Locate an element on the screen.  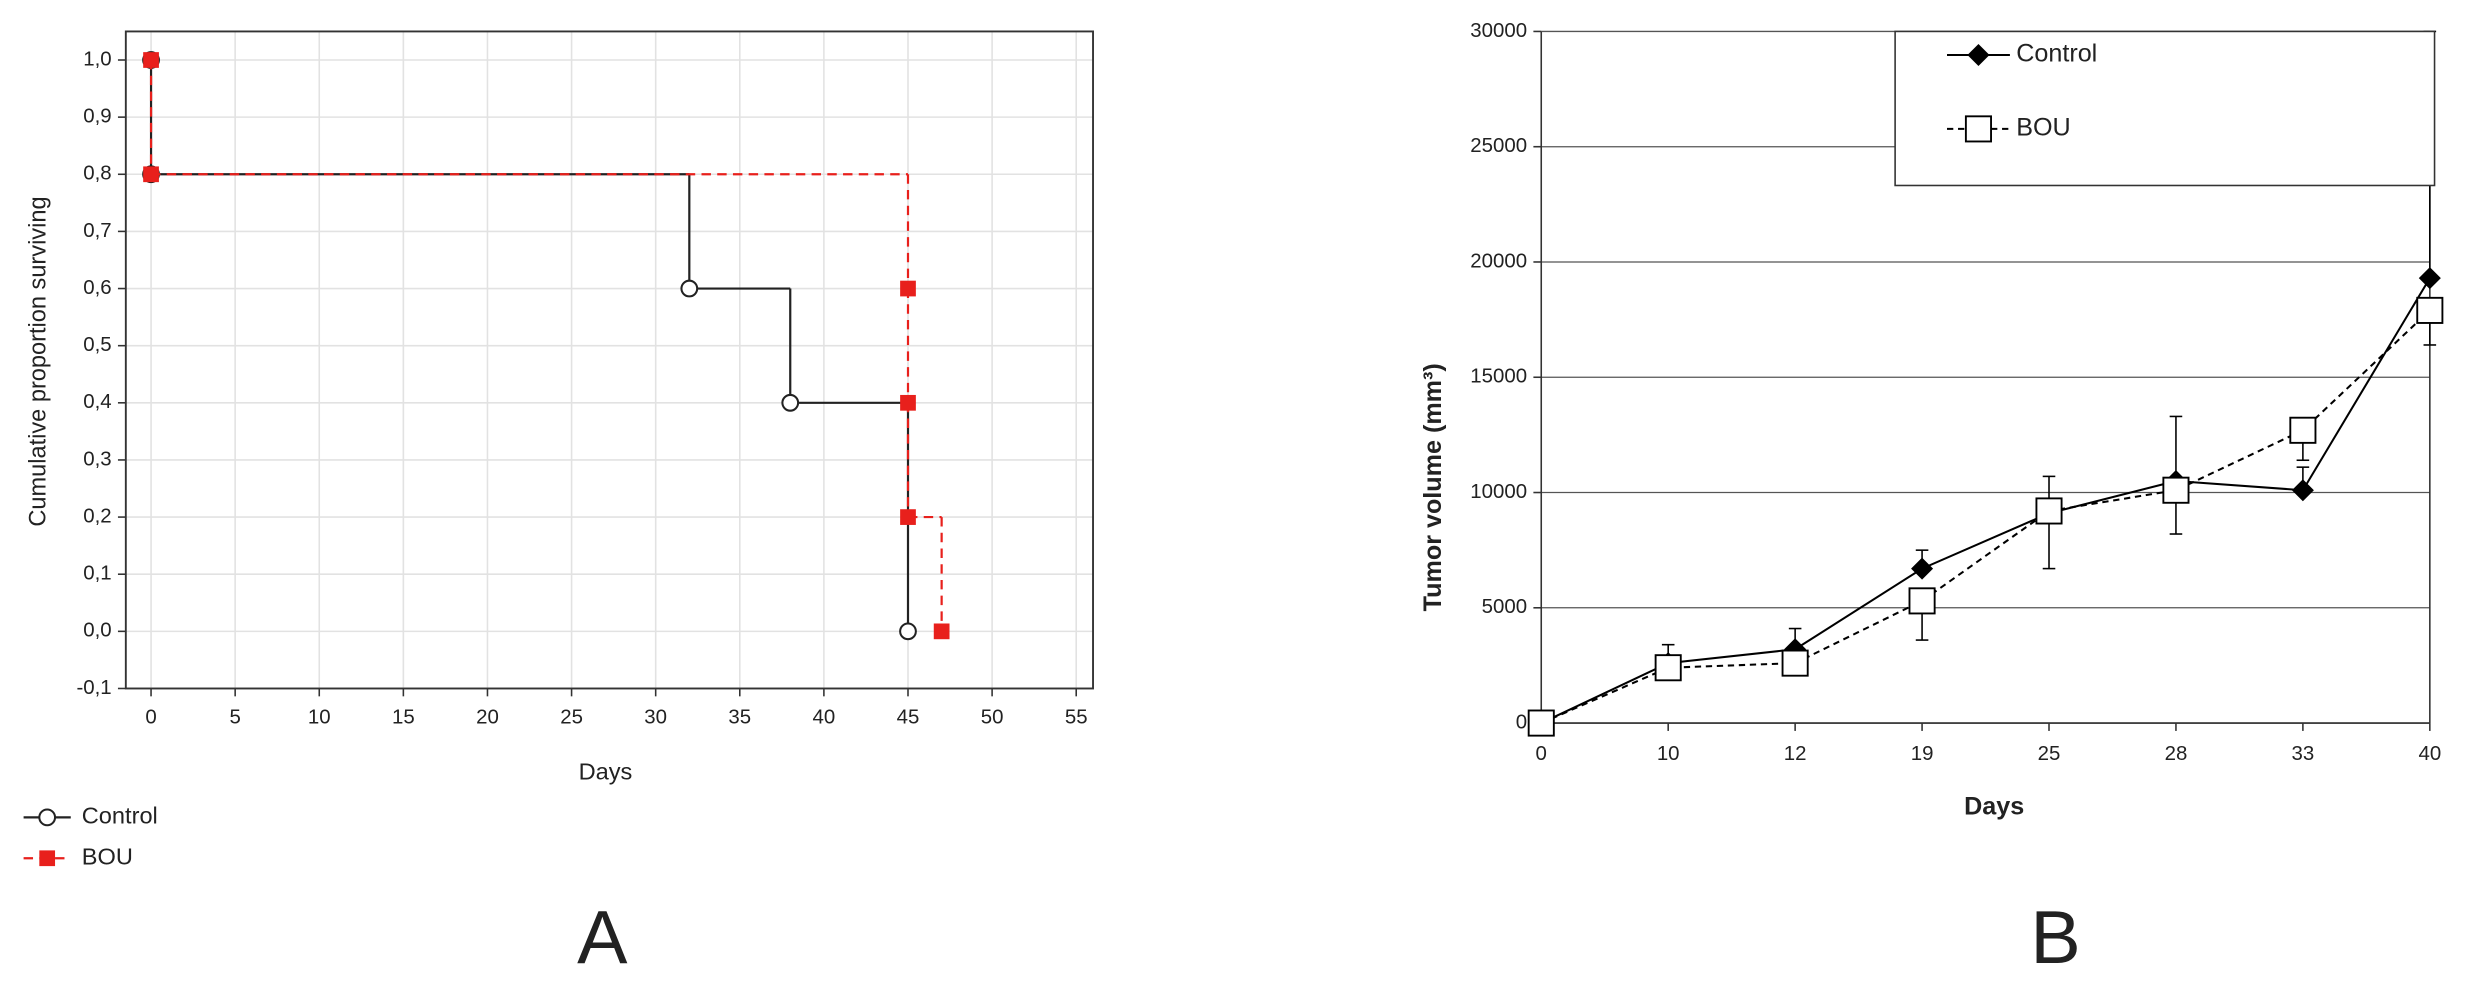
y-tick-label: 0,6 is located at coordinates (97, 288).